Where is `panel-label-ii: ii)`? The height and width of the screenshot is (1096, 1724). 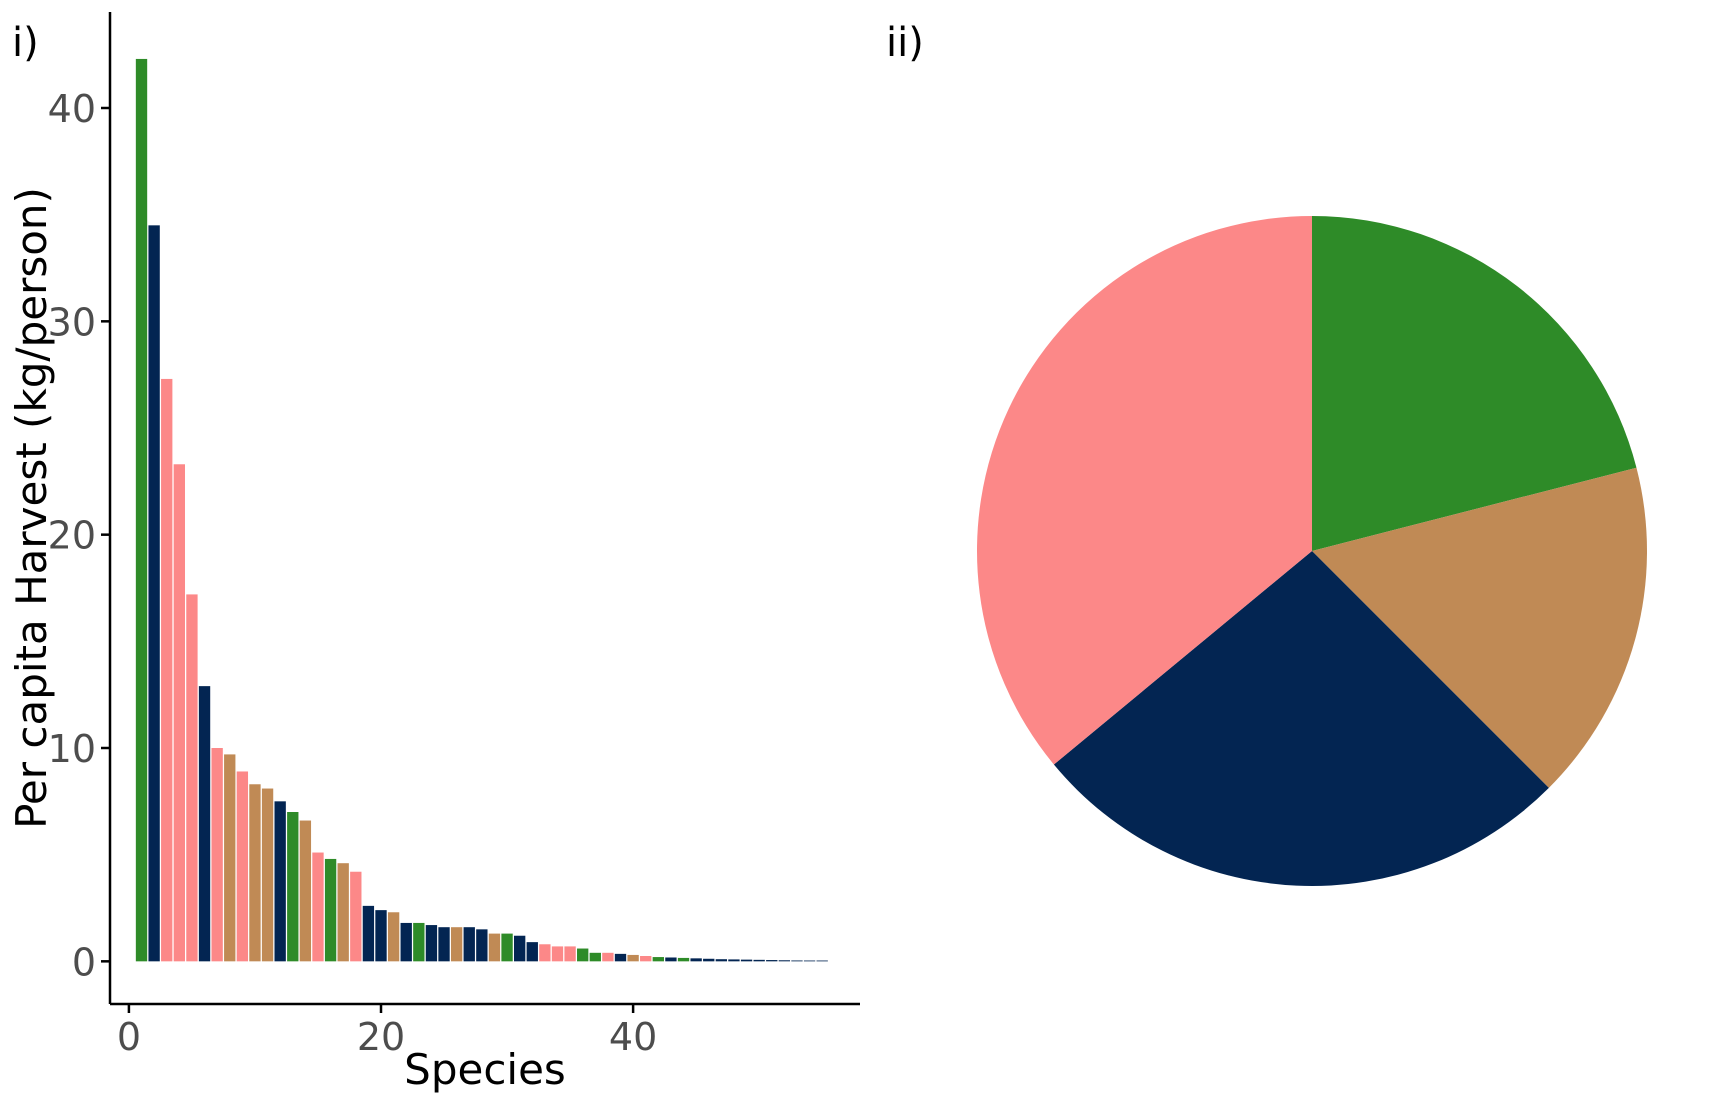
panel-label-ii: ii) is located at coordinates (905, 43).